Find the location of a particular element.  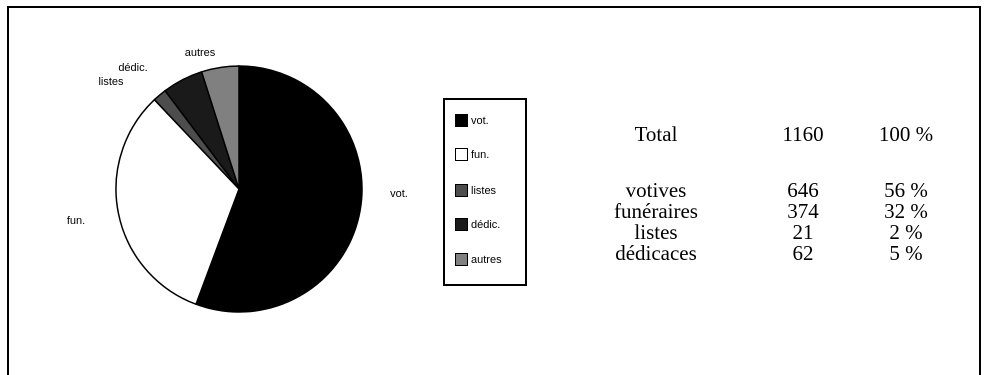

legend-label: listes is located at coordinates (484, 190).